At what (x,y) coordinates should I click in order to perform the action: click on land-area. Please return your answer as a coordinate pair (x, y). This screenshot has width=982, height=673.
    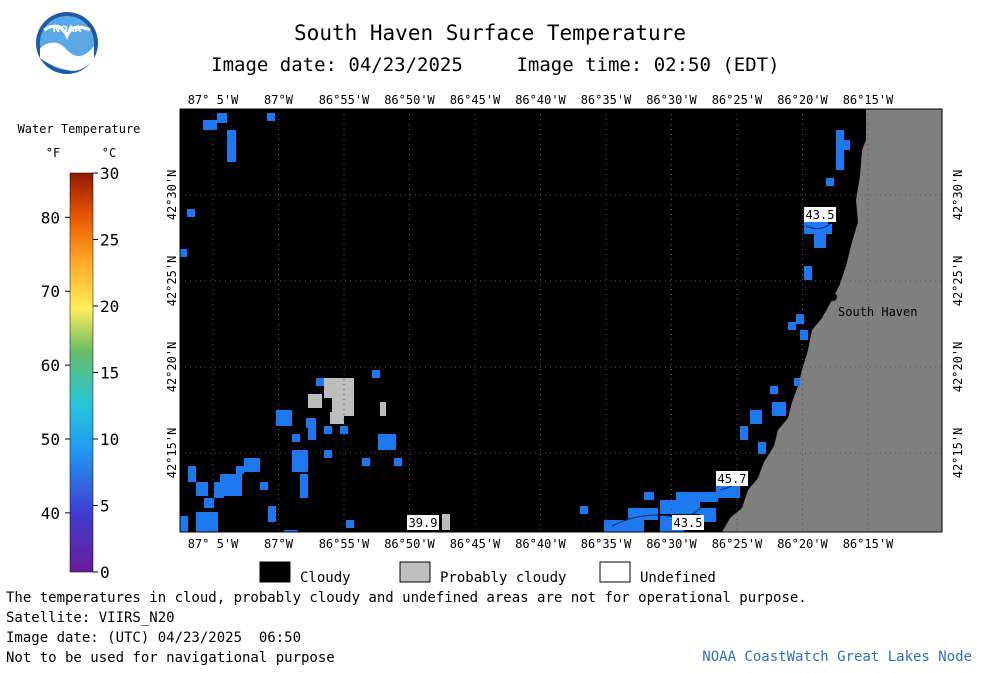
    Looking at the image, I should click on (832, 320).